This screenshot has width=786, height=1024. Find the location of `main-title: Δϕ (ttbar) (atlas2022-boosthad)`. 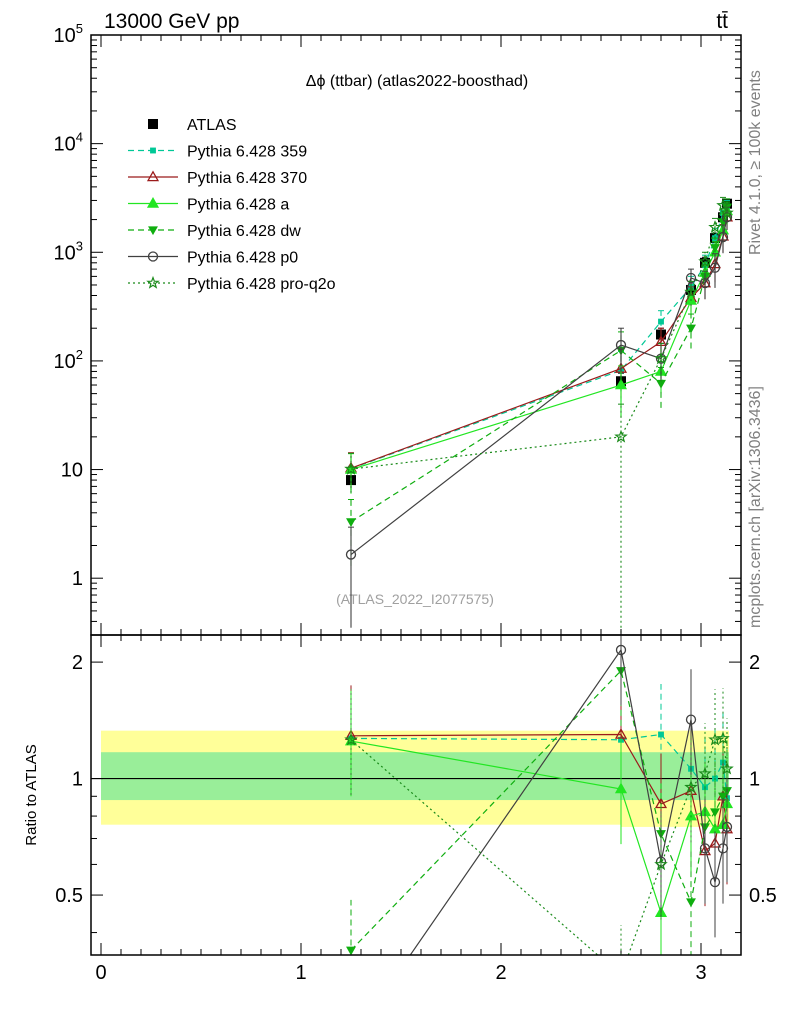

main-title: Δϕ (ttbar) (atlas2022-boosthad) is located at coordinates (417, 81).